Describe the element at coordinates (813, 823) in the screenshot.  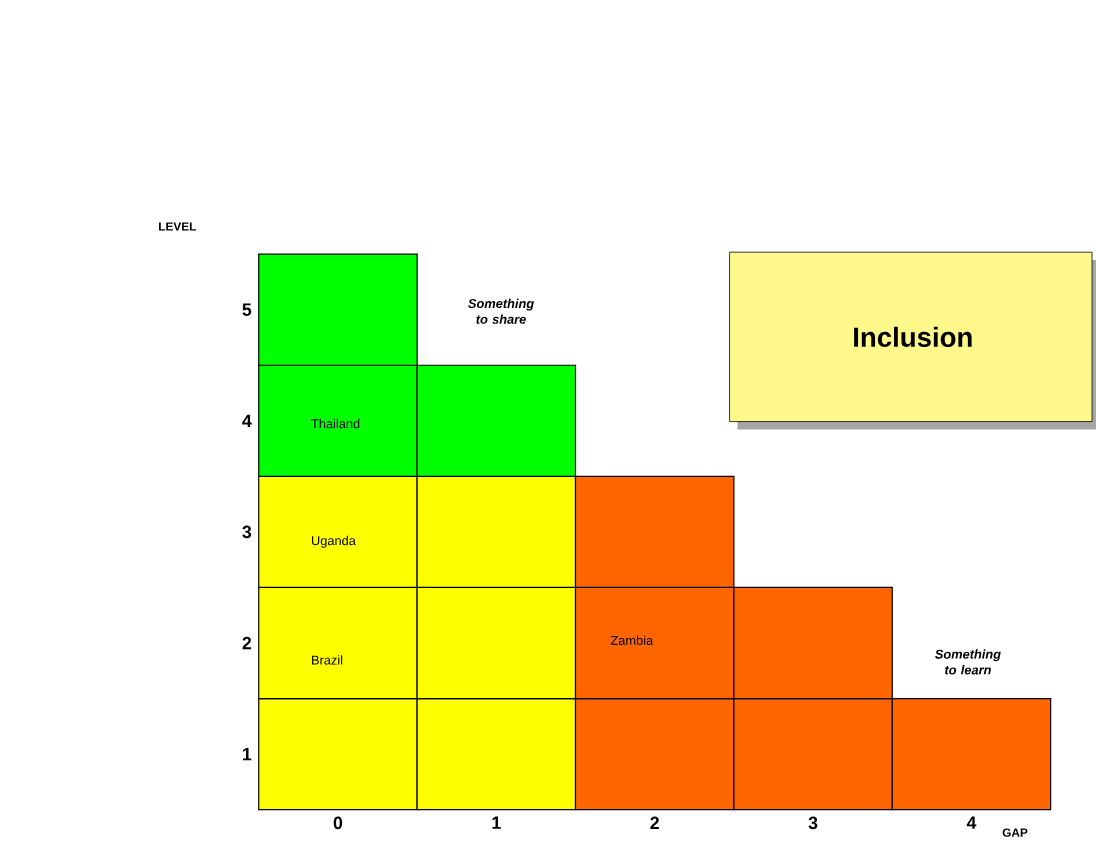
I see `x-tick-label: 3` at that location.